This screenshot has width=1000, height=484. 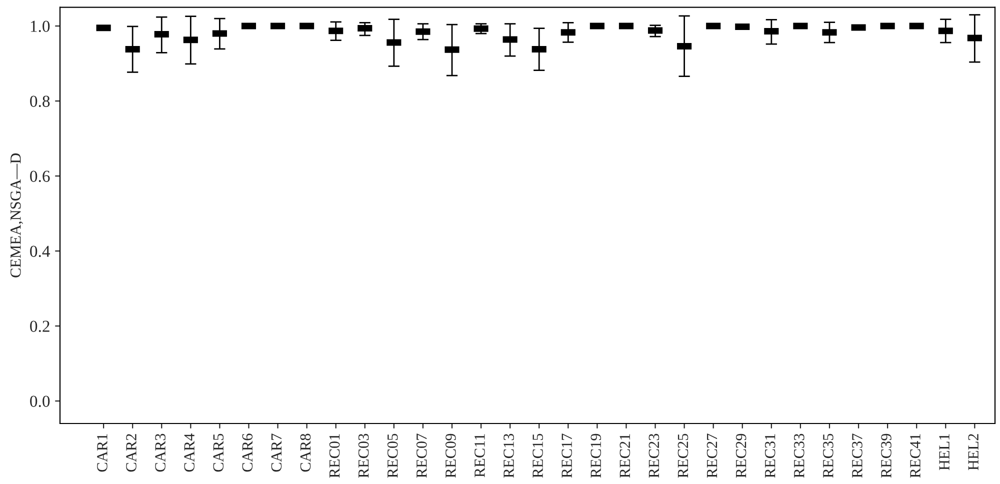 I want to click on x-tick-label: CAR1, so click(x=102, y=453).